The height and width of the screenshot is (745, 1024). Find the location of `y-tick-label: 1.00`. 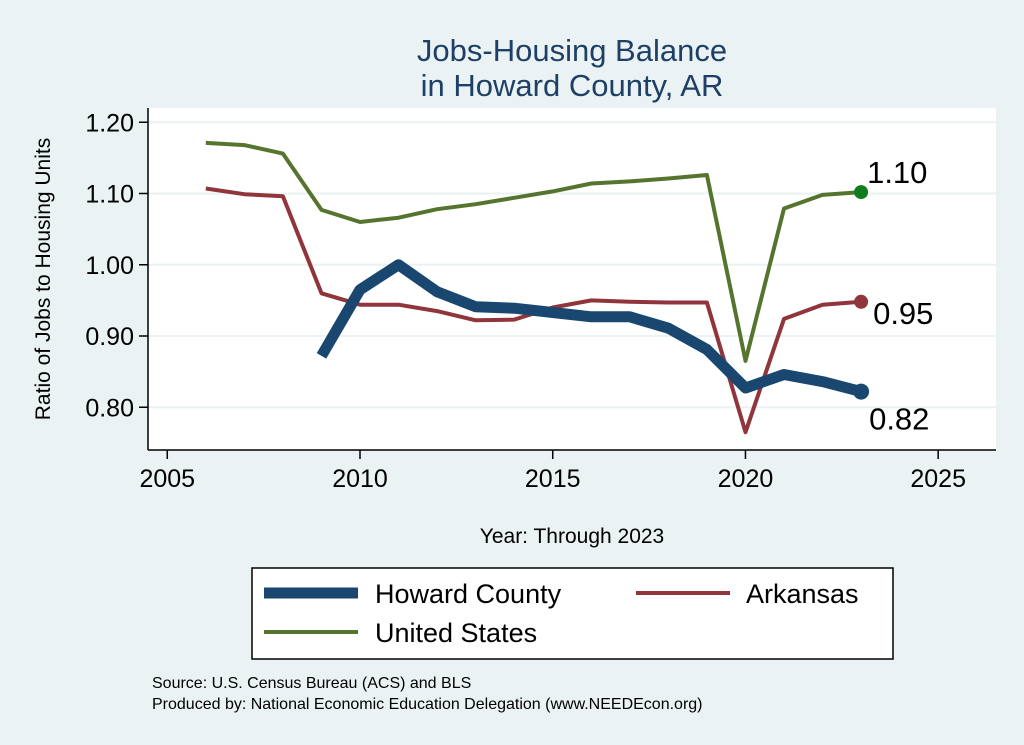

y-tick-label: 1.00 is located at coordinates (109, 266).